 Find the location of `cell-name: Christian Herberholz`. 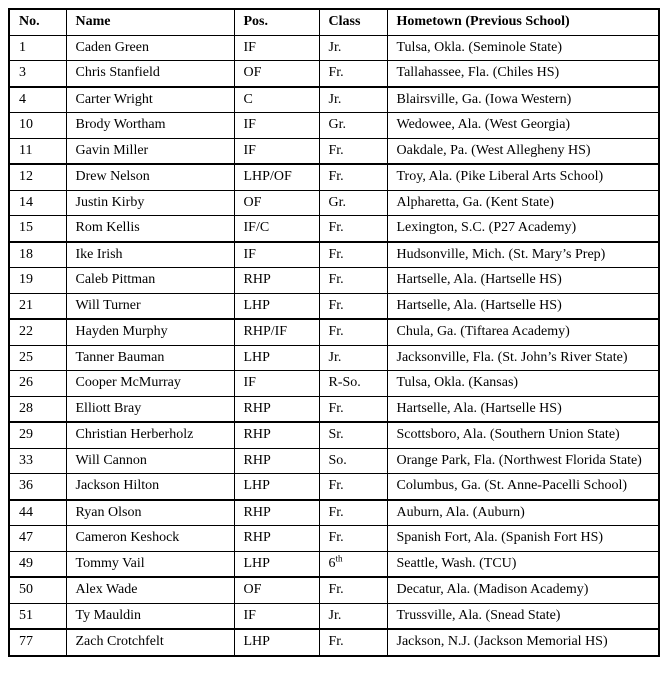

cell-name: Christian Herberholz is located at coordinates (150, 435).